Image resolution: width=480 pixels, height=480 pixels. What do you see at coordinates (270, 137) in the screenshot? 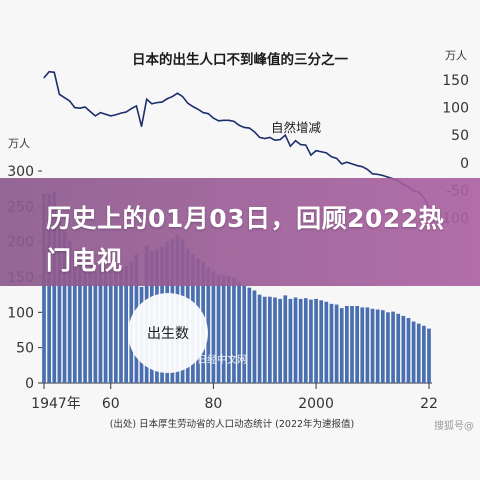
I see `line-point-1991` at bounding box center [270, 137].